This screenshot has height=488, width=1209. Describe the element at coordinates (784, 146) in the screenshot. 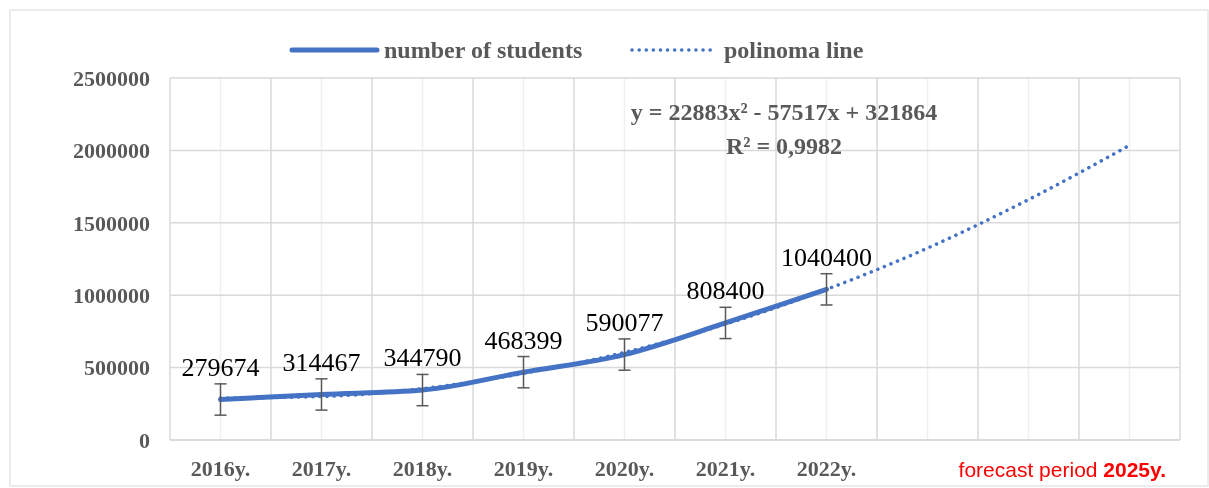

I see `annotation: R² = 0,9982` at that location.